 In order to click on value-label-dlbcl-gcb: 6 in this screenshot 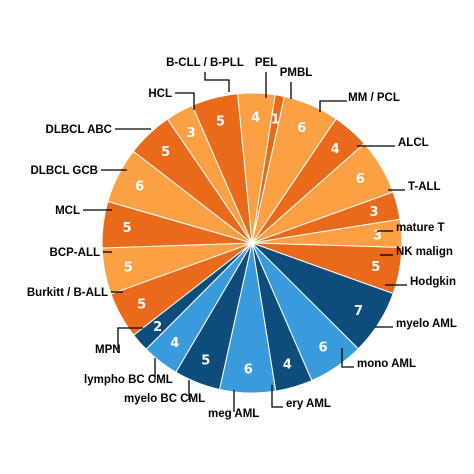, I will do `click(139, 187)`.